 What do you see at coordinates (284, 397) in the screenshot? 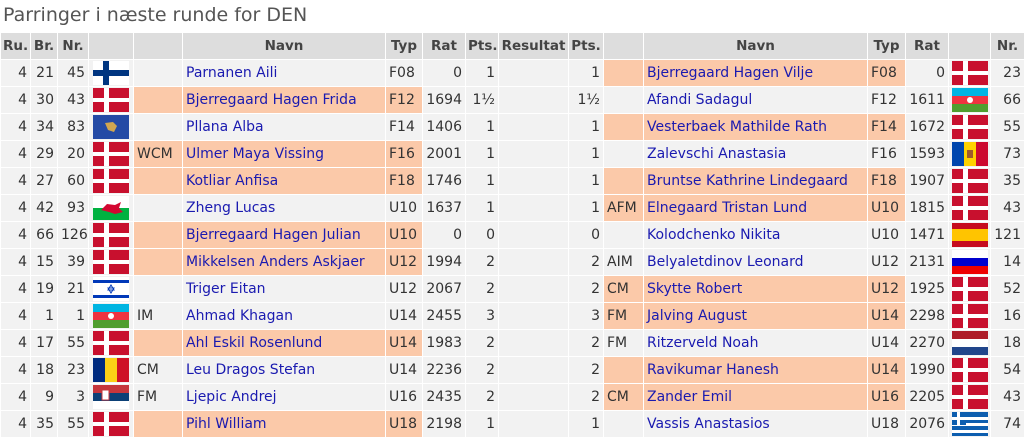
I see `player-name: Ljepic Andrej` at bounding box center [284, 397].